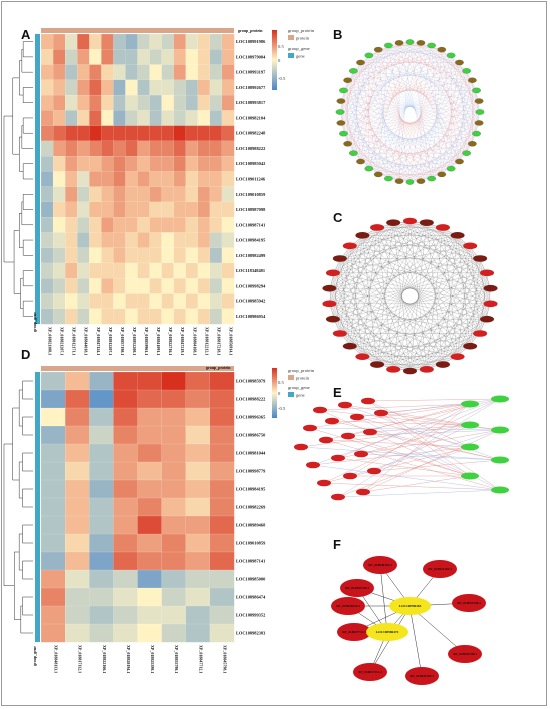  I want to click on network-f-hub-2-label: LOC108986474, so click(387, 632).